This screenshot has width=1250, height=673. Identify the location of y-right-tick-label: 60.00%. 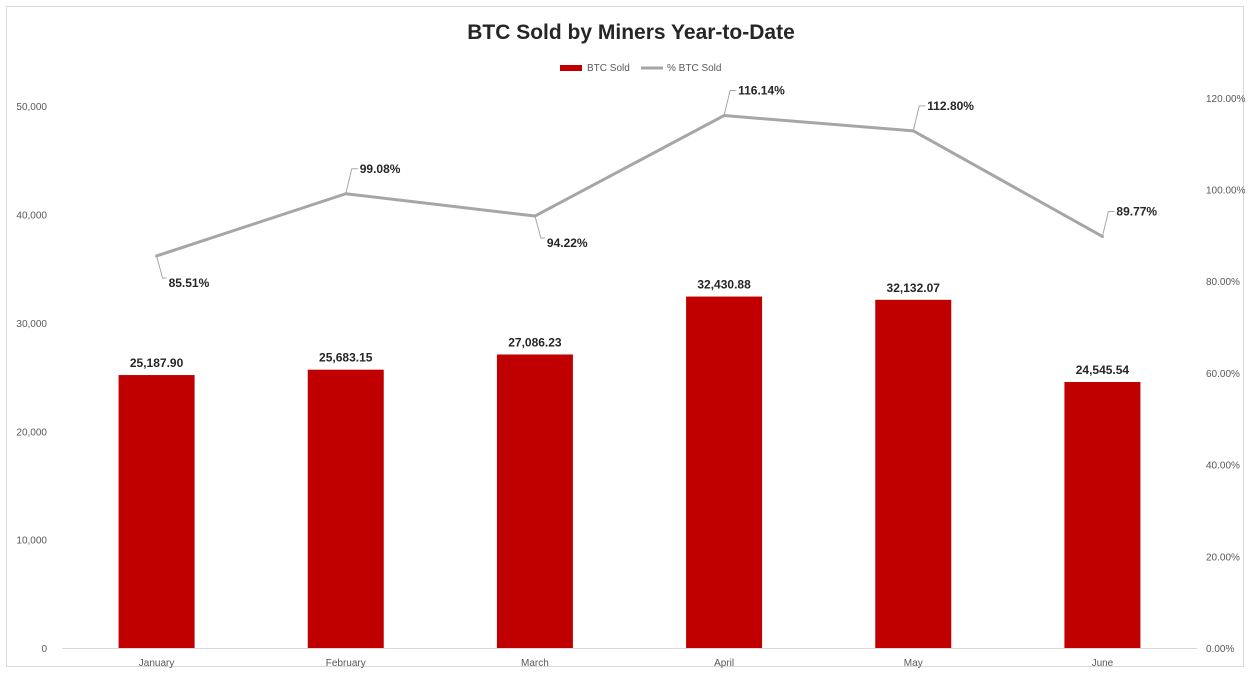
(1223, 374).